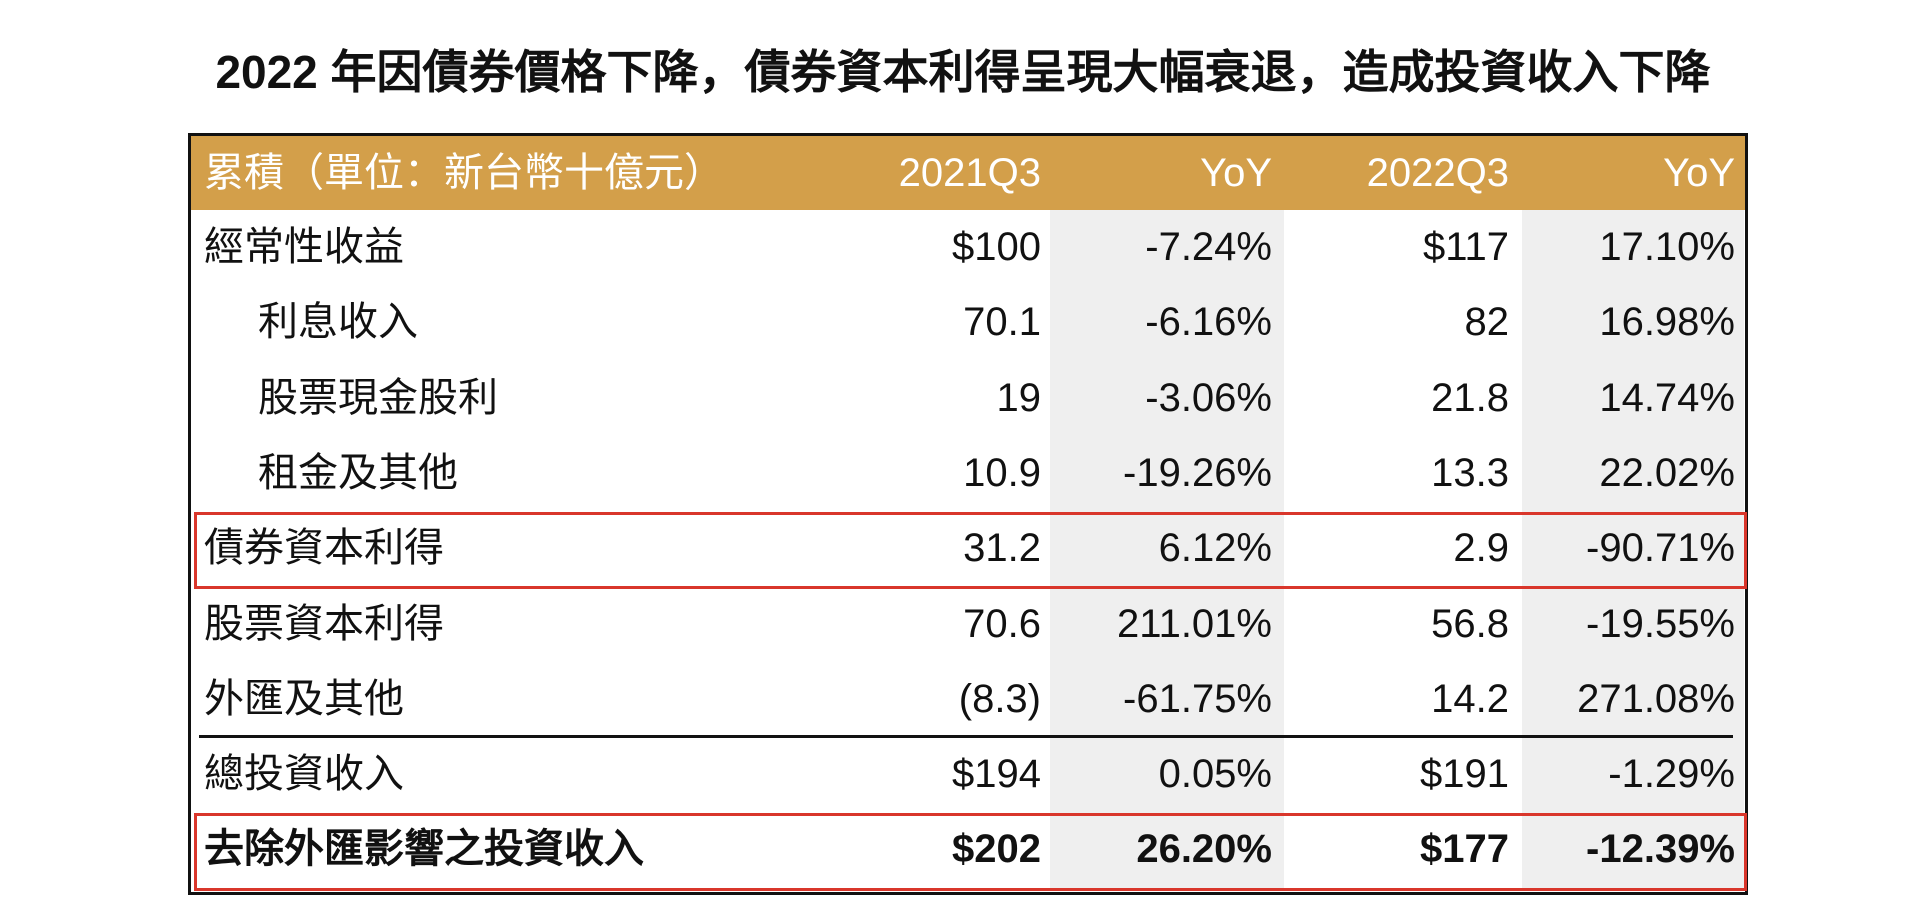 The height and width of the screenshot is (918, 1926). I want to click on cell-value: -3.06%, so click(1208, 397).